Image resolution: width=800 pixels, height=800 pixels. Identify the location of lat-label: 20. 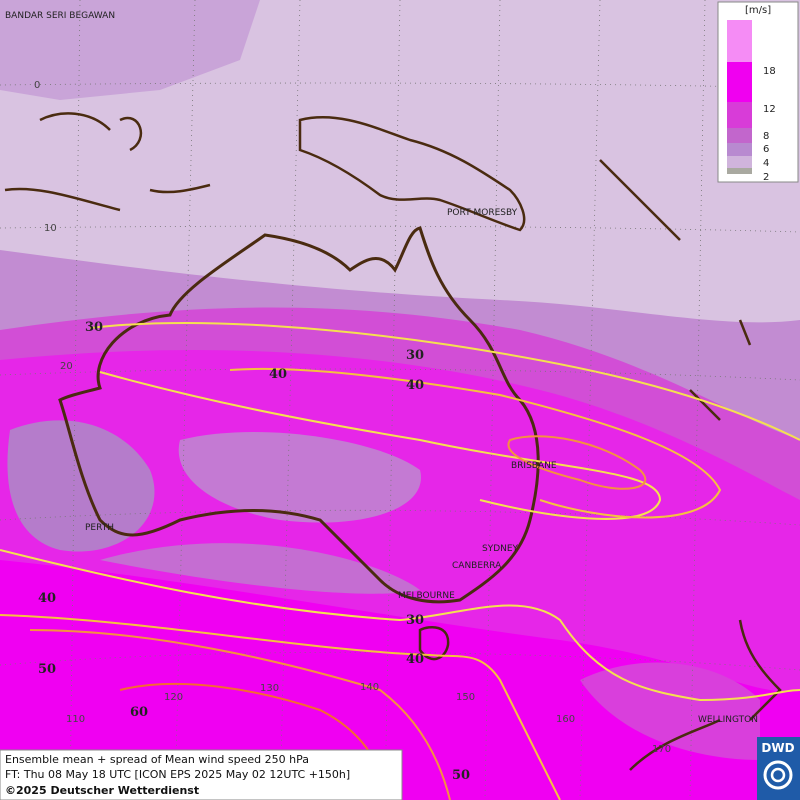
(66, 366).